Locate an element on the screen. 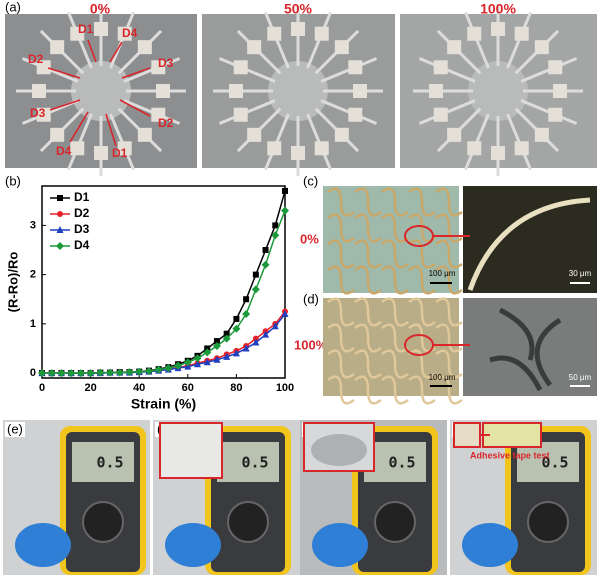  x-tick-label: 0 is located at coordinates (42, 388).